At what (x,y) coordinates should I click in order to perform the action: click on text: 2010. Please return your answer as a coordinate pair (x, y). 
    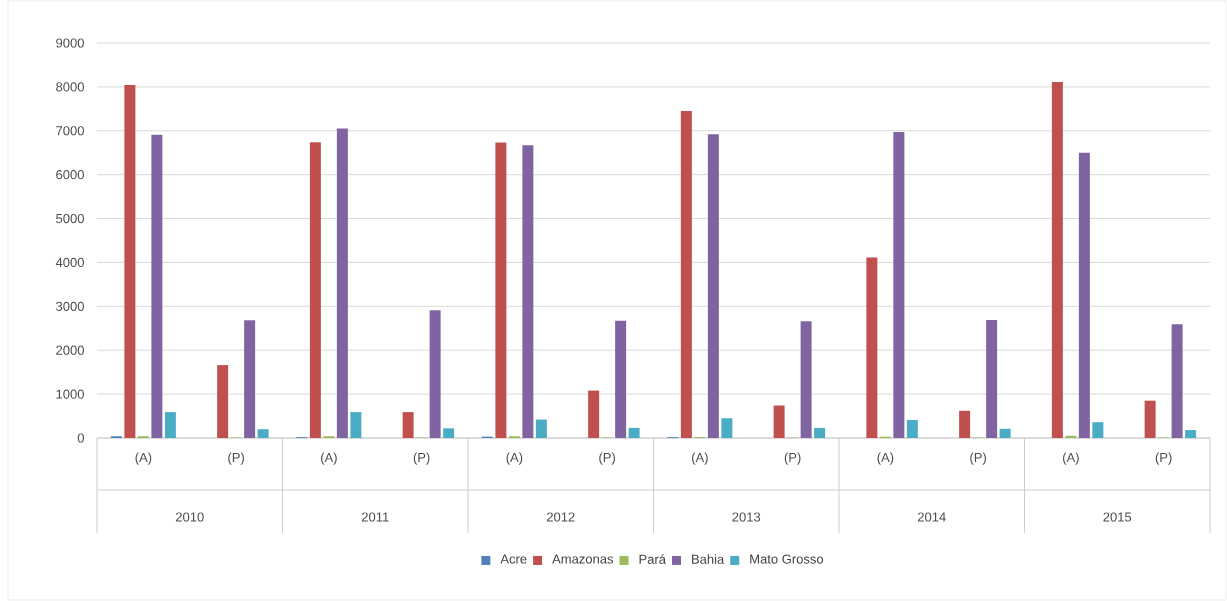
    Looking at the image, I should click on (189, 517).